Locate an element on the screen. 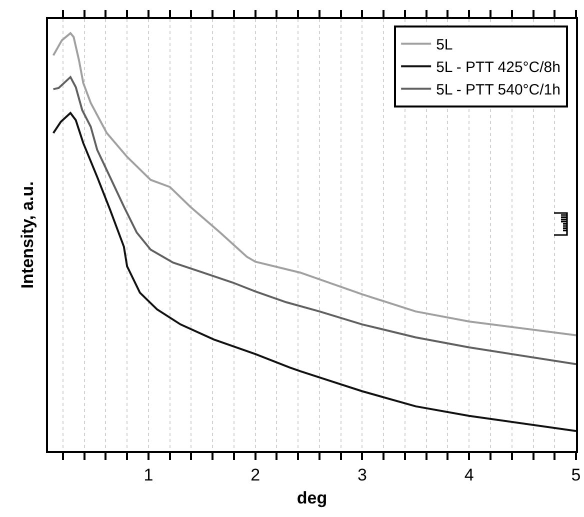 This screenshot has width=584, height=517. x-tick-label: 1 is located at coordinates (149, 474).